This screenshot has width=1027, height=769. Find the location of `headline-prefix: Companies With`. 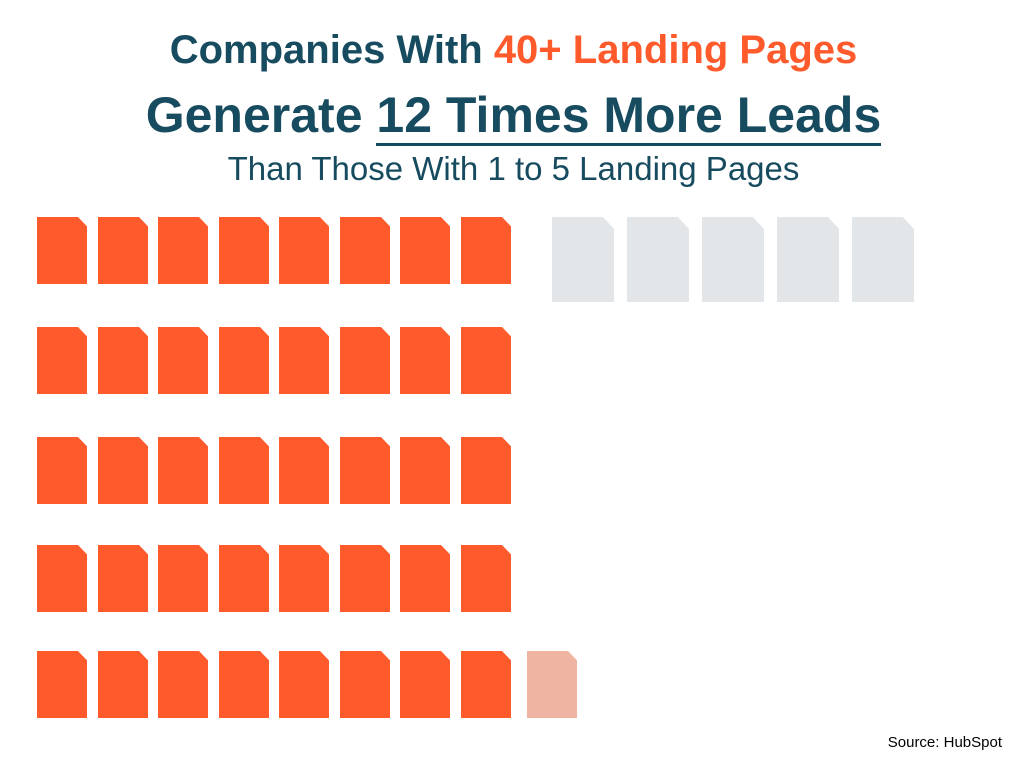

headline-prefix: Companies With is located at coordinates (331, 50).